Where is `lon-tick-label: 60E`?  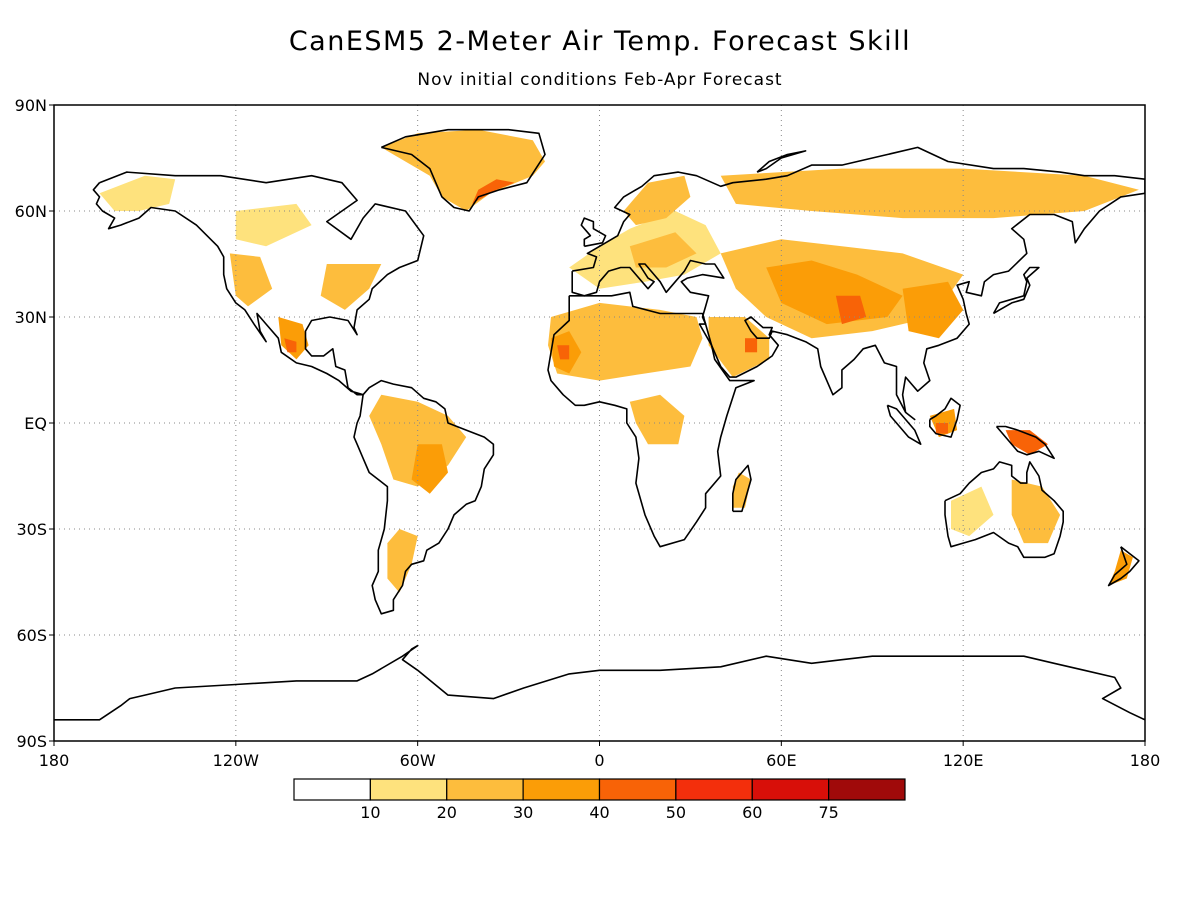
lon-tick-label: 60E is located at coordinates (781, 760).